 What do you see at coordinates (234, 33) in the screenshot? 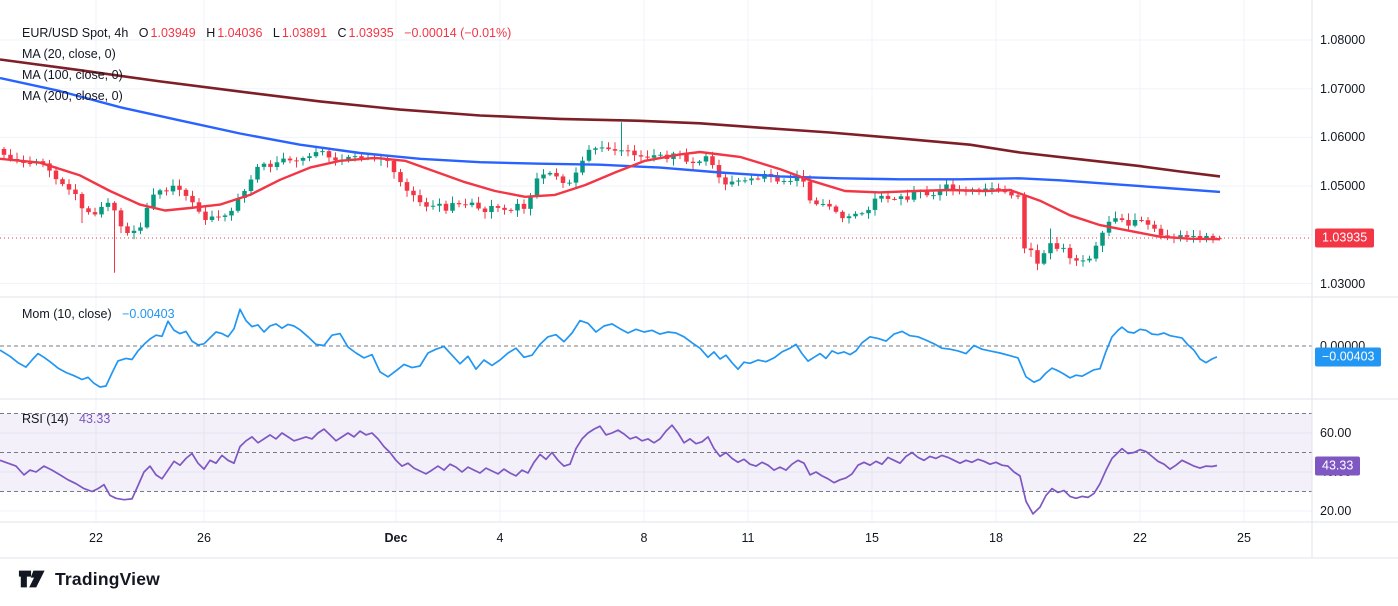
I see `ohlc-high: H 1.04036` at bounding box center [234, 33].